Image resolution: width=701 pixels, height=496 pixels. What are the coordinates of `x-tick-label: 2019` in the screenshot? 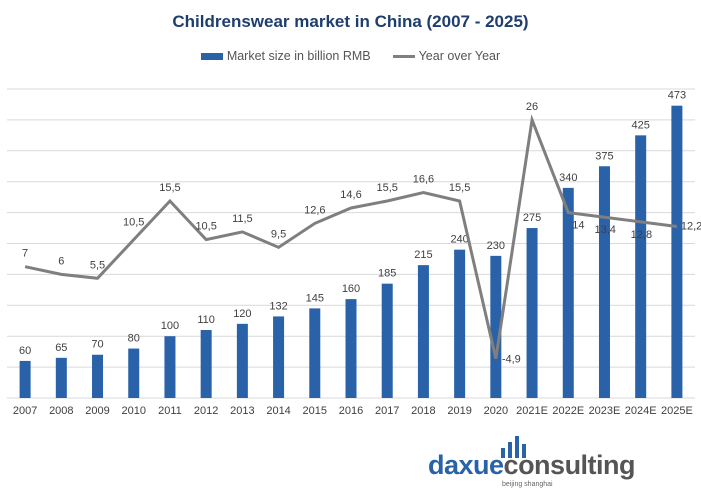 It's located at (459, 411).